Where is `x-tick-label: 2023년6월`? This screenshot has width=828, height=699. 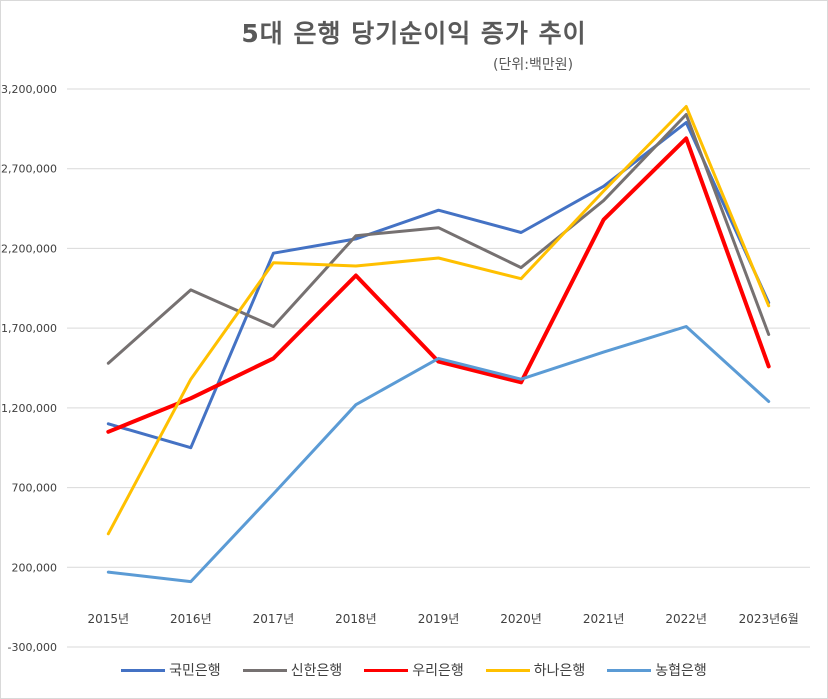 x-tick-label: 2023년6월 is located at coordinates (769, 619).